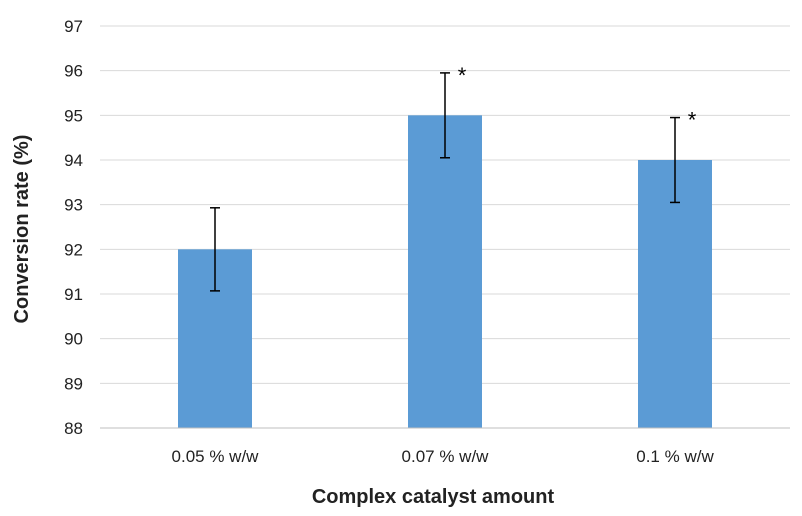 Image resolution: width=802 pixels, height=516 pixels. I want to click on y-axis-tick-labels: 88 89 90 91 92 93 94 95 96 97, so click(73, 227).